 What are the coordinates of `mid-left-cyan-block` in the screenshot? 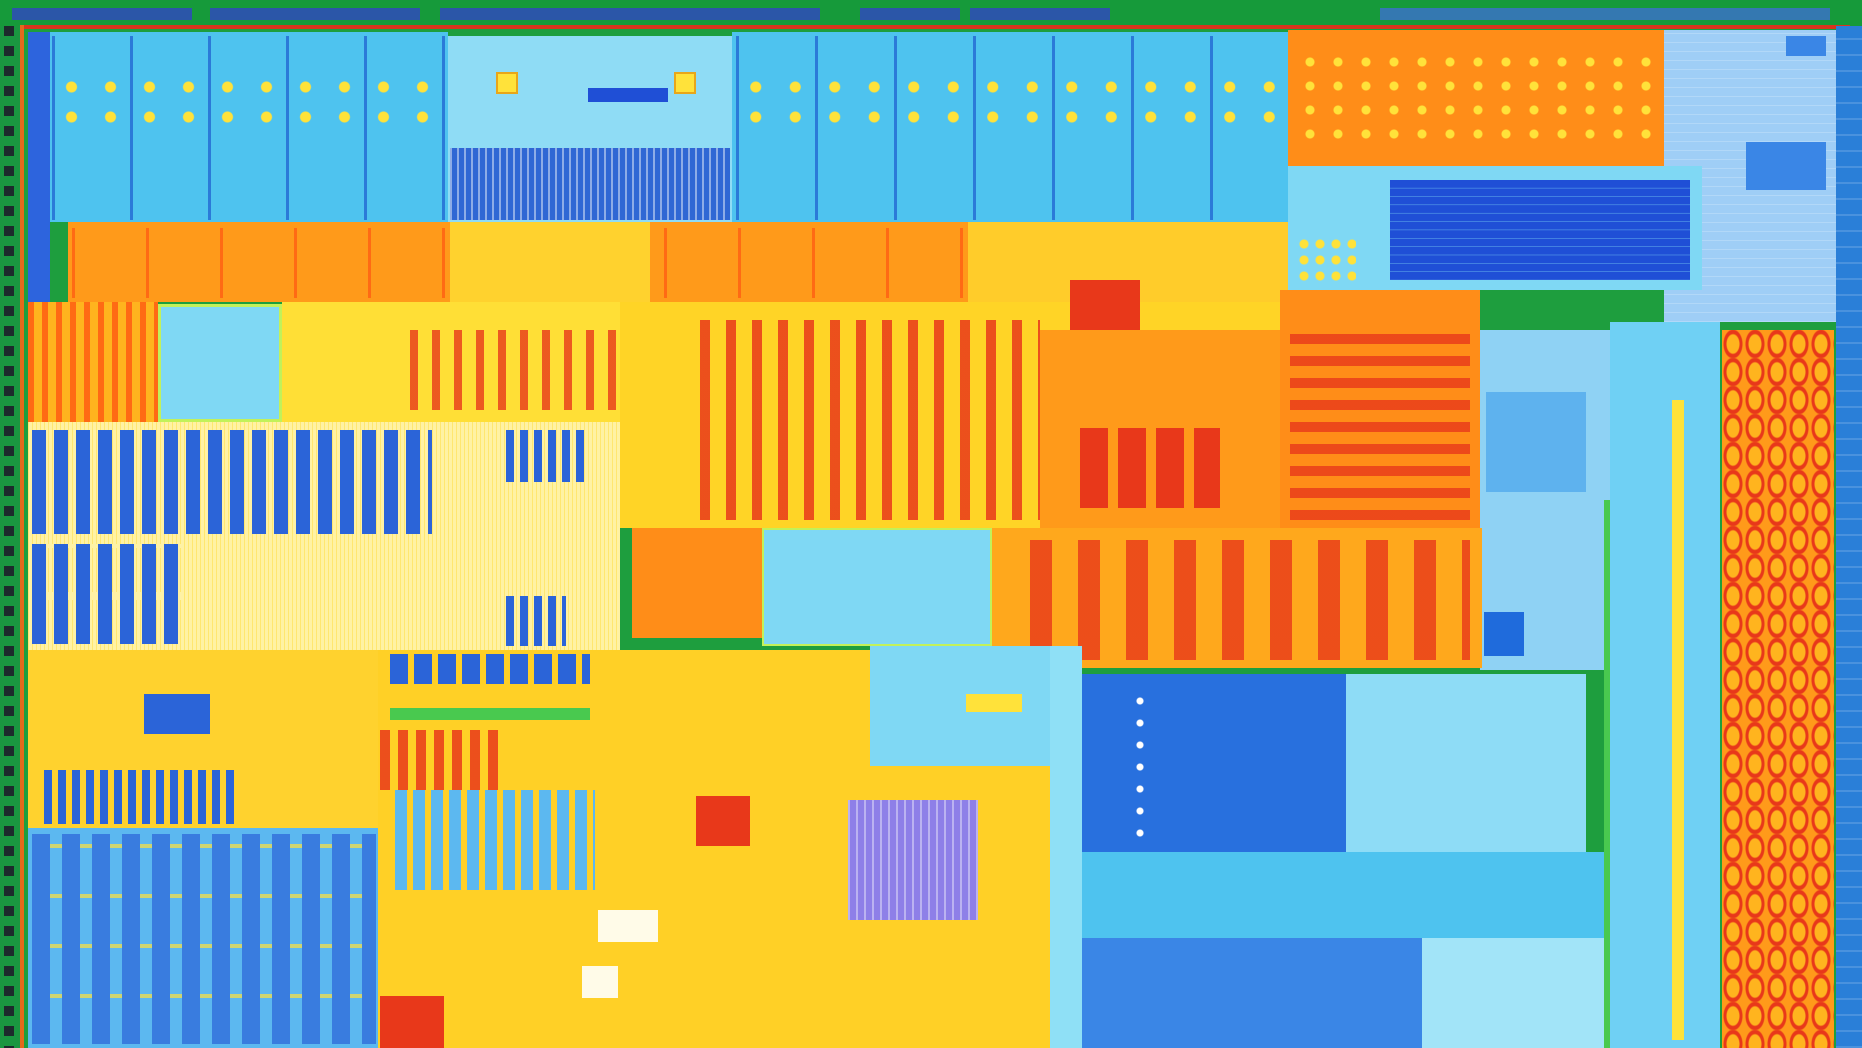 It's located at (220, 363).